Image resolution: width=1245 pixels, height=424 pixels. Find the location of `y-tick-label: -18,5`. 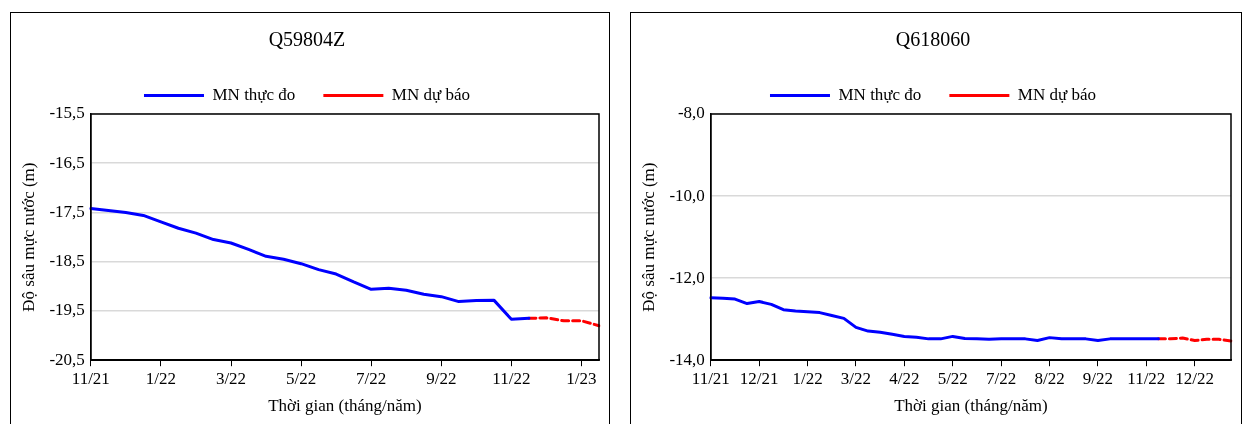

y-tick-label: -18,5 is located at coordinates (67, 261).